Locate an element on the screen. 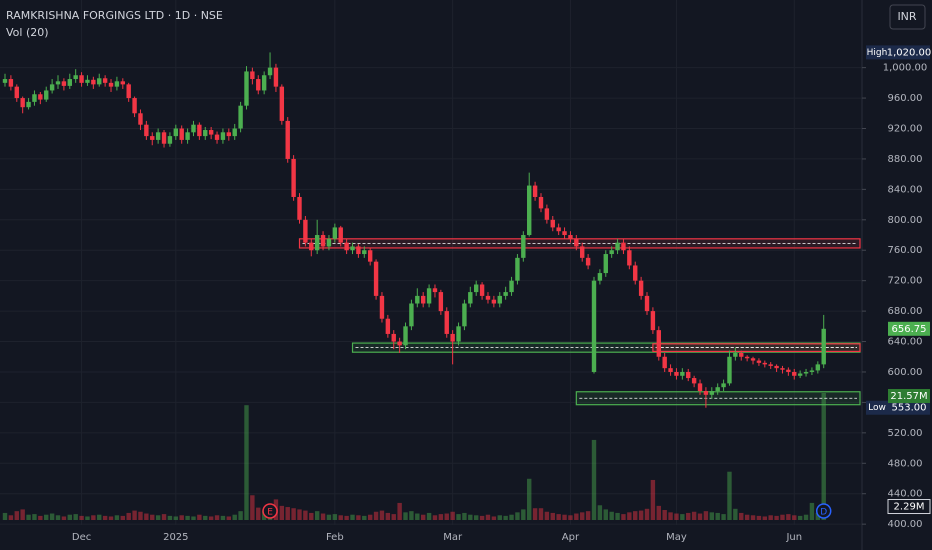  currency-label: INR is located at coordinates (906, 16).